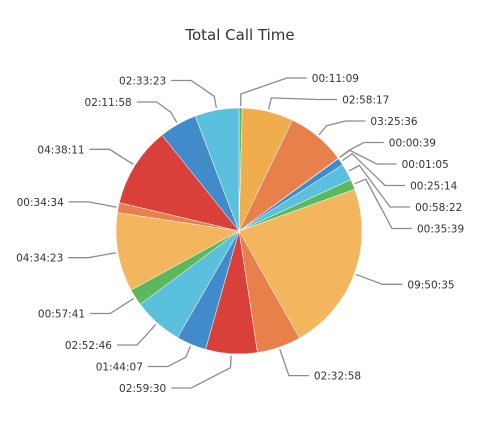 The height and width of the screenshot is (423, 494). Describe the element at coordinates (433, 187) in the screenshot. I see `slice-label-5: 00:25:14` at that location.